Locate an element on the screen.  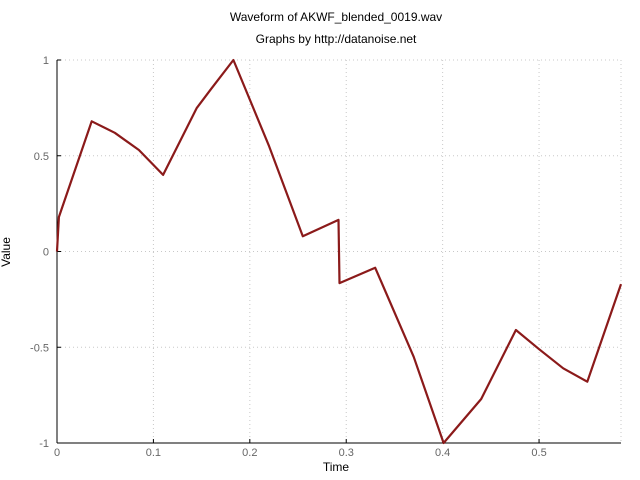
x-tick-label: 0 is located at coordinates (57, 453).